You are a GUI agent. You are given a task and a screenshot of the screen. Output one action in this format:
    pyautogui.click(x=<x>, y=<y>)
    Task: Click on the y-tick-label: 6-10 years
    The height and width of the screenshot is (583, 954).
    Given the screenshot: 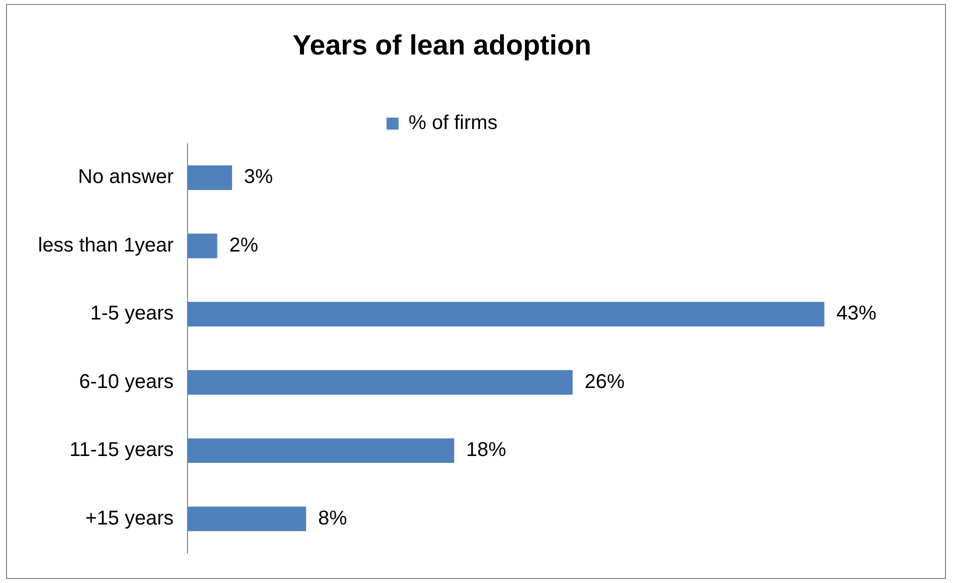 What is the action you would take?
    pyautogui.click(x=126, y=381)
    